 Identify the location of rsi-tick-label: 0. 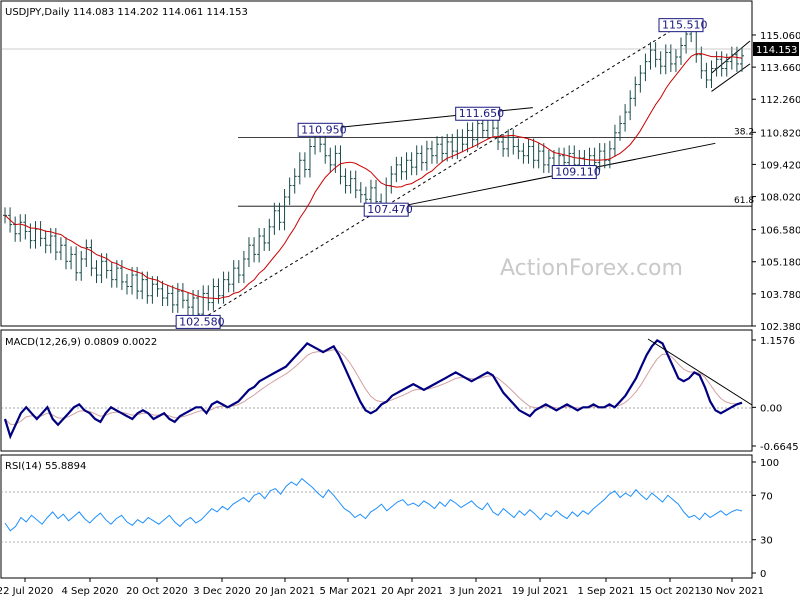
(763, 574).